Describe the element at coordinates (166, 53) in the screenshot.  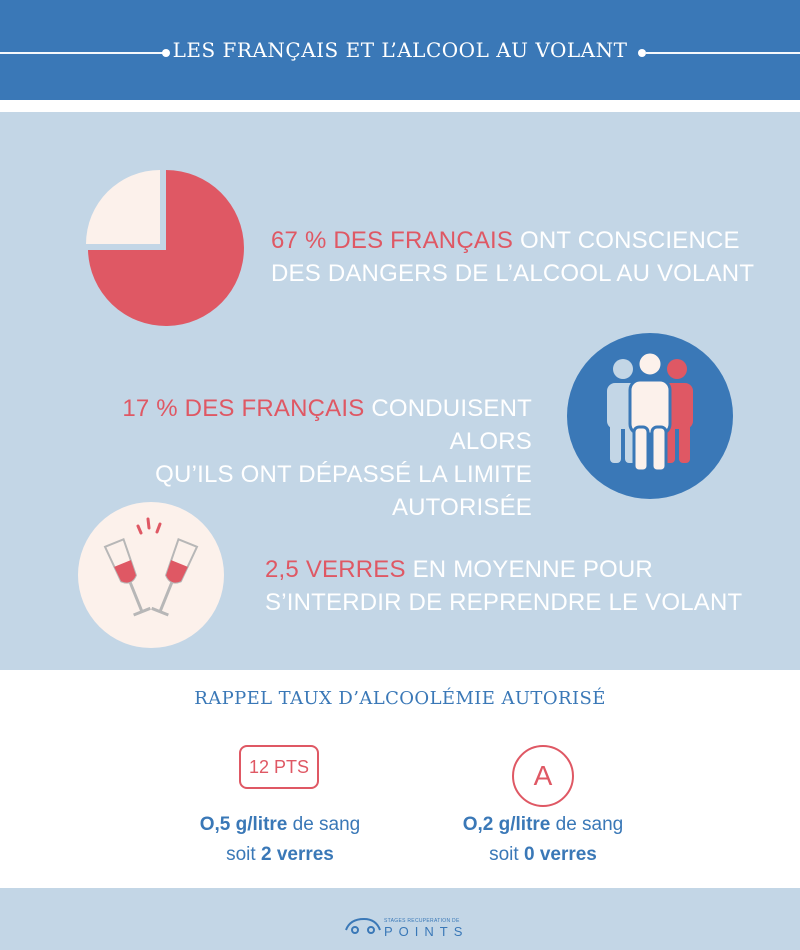
I see `header-dot-left` at that location.